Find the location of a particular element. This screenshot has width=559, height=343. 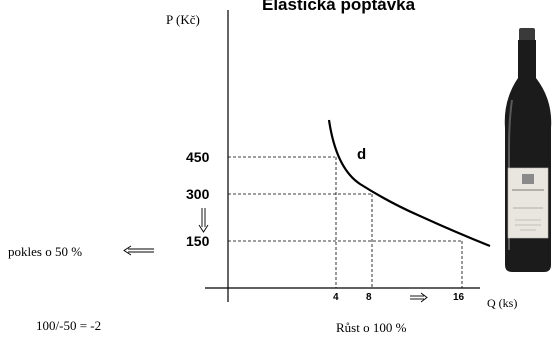

y-tick-300: 300 is located at coordinates (198, 194).